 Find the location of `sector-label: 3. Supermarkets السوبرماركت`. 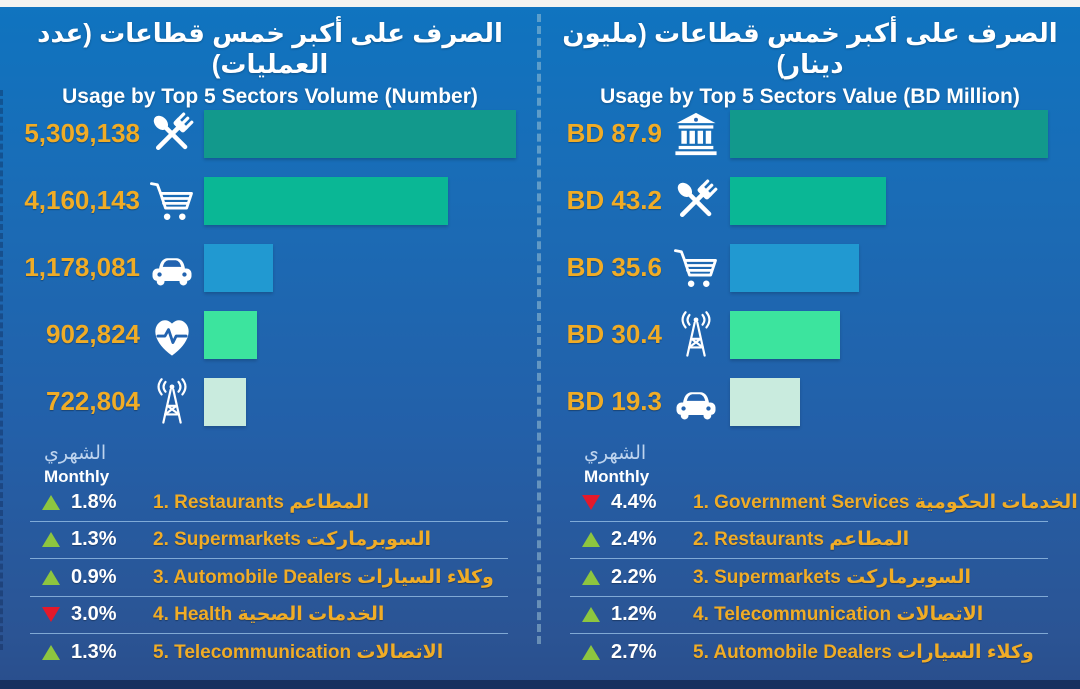

sector-label: 3. Supermarkets السوبرماركت is located at coordinates (832, 577).